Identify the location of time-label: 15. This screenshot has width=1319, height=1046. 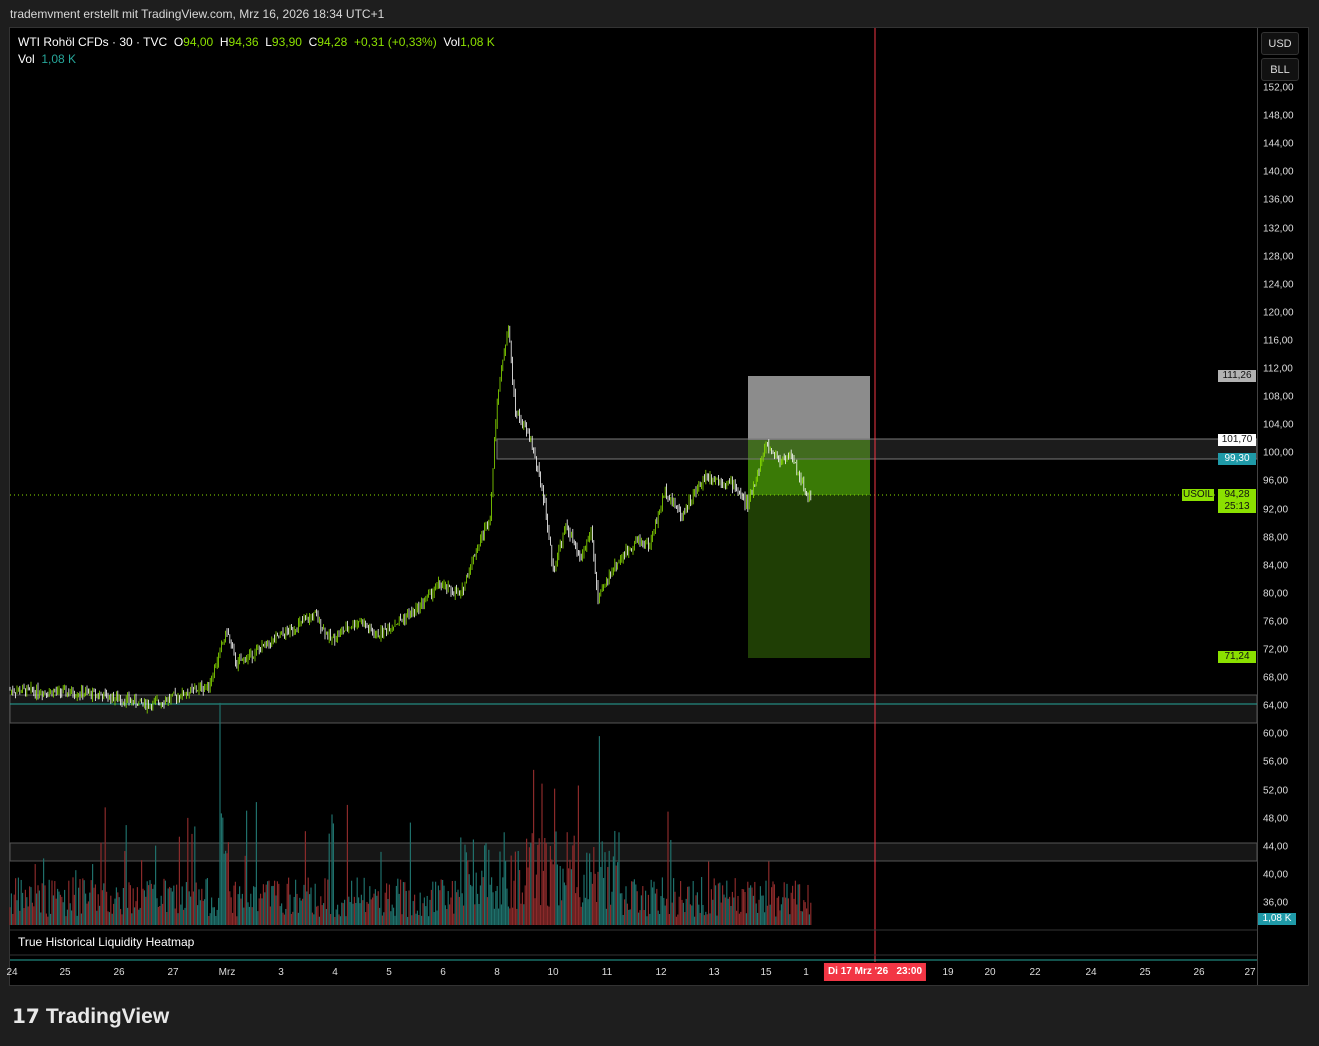
(766, 972).